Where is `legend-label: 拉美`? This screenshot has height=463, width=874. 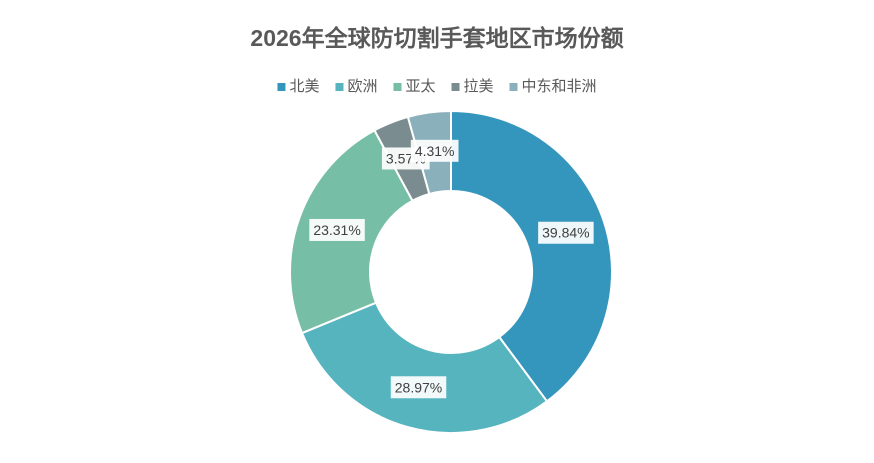
legend-label: 拉美 is located at coordinates (479, 86).